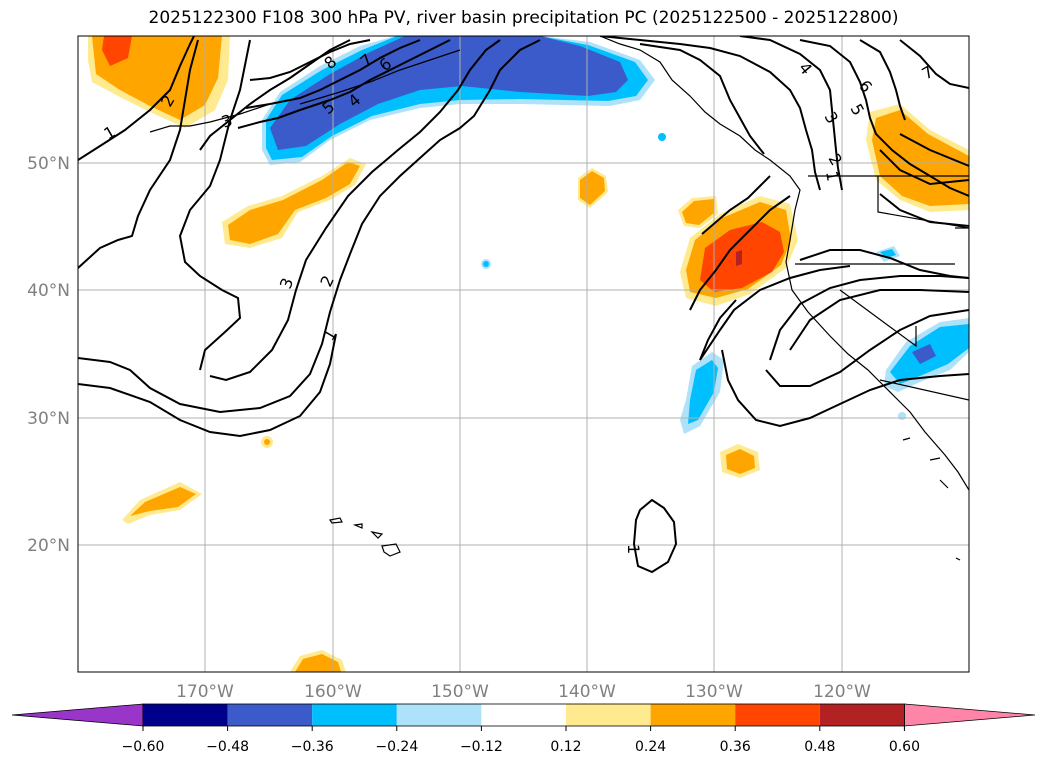 Image resolution: width=1047 pixels, height=765 pixels. Describe the element at coordinates (481, 747) in the screenshot. I see `colorbar-tick-label: −0.12` at that location.